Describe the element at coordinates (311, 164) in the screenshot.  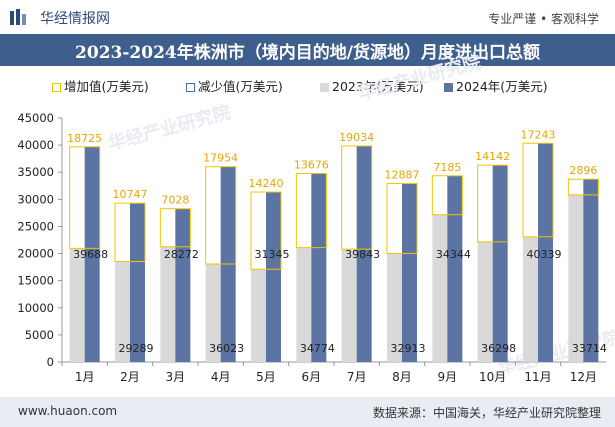
I see `increase-data-label: 13676` at that location.